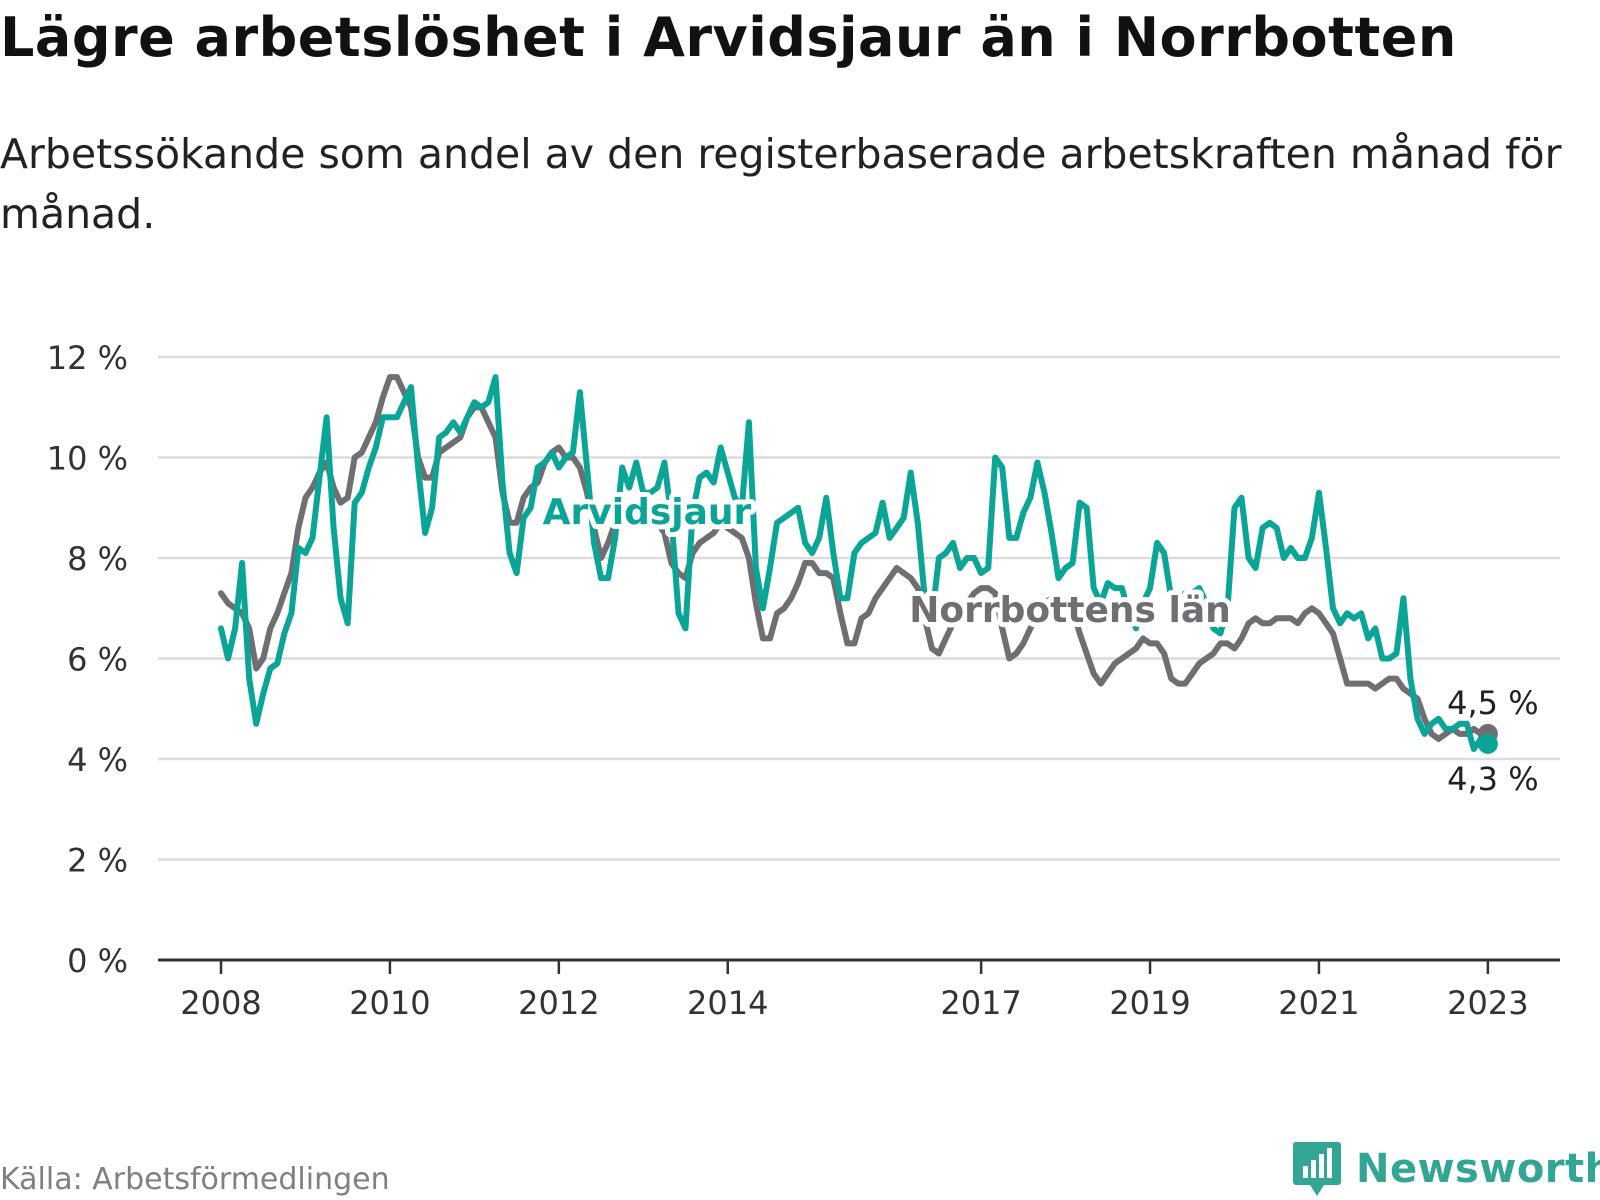  I want to click on arvidsjaur-label: Arvidsjaur, so click(647, 512).